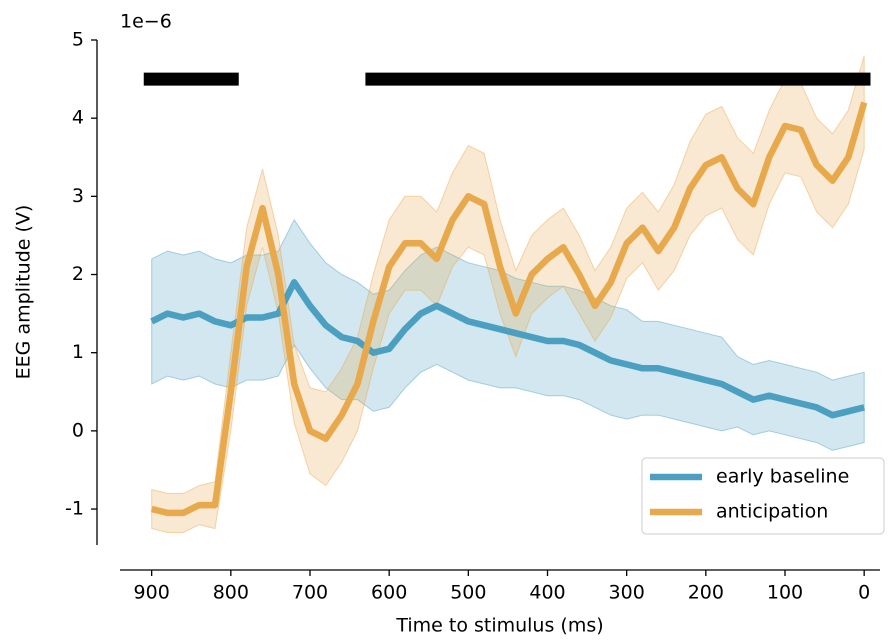 This screenshot has width=888, height=642. What do you see at coordinates (78, 430) in the screenshot?
I see `y-tick-label: 0` at bounding box center [78, 430].